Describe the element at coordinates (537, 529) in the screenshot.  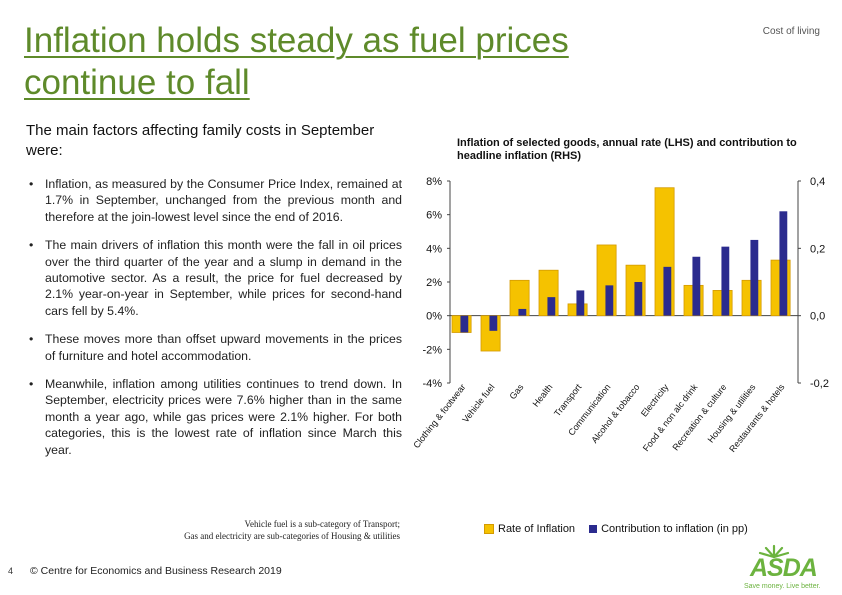
I see `legend-label: Rate of Inflation` at that location.